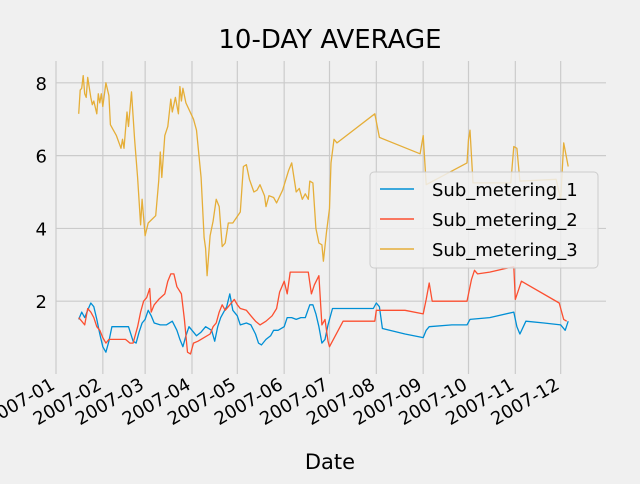  I want to click on y-tick-label: 2, so click(41, 302).